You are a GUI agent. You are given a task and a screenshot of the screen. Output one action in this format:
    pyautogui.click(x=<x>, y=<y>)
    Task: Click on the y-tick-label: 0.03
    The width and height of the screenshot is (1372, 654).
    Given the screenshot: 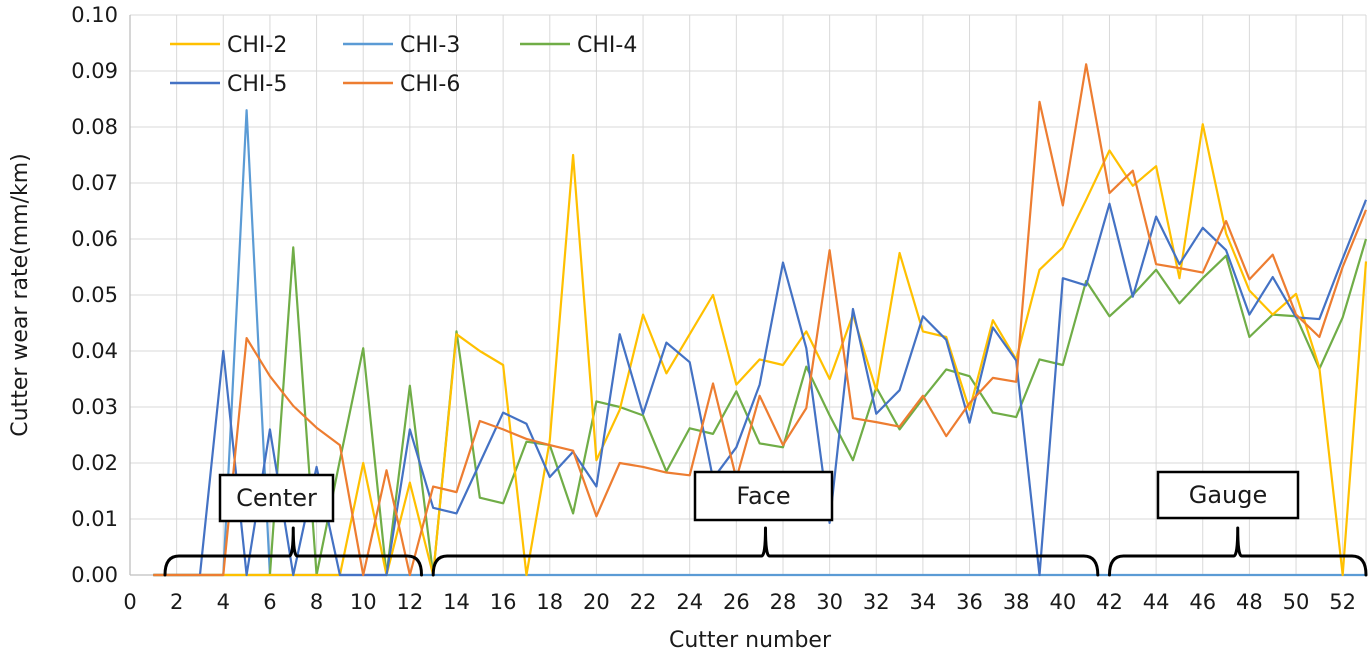 What is the action you would take?
    pyautogui.click(x=94, y=407)
    